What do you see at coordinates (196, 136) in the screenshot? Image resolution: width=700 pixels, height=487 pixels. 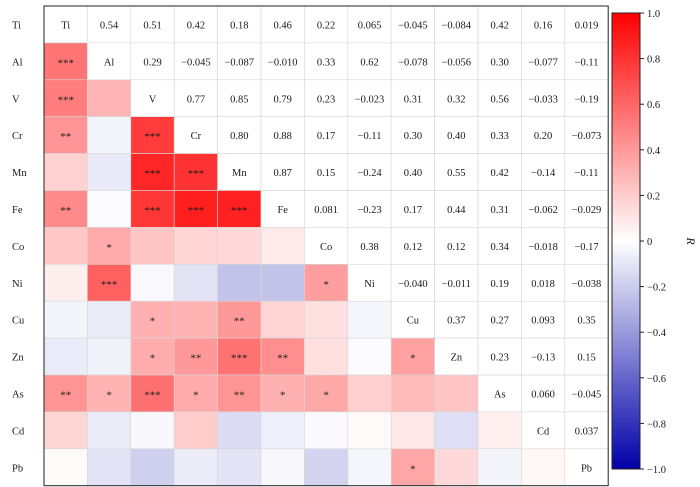 I see `diag-label-Cr: Cr` at bounding box center [196, 136].